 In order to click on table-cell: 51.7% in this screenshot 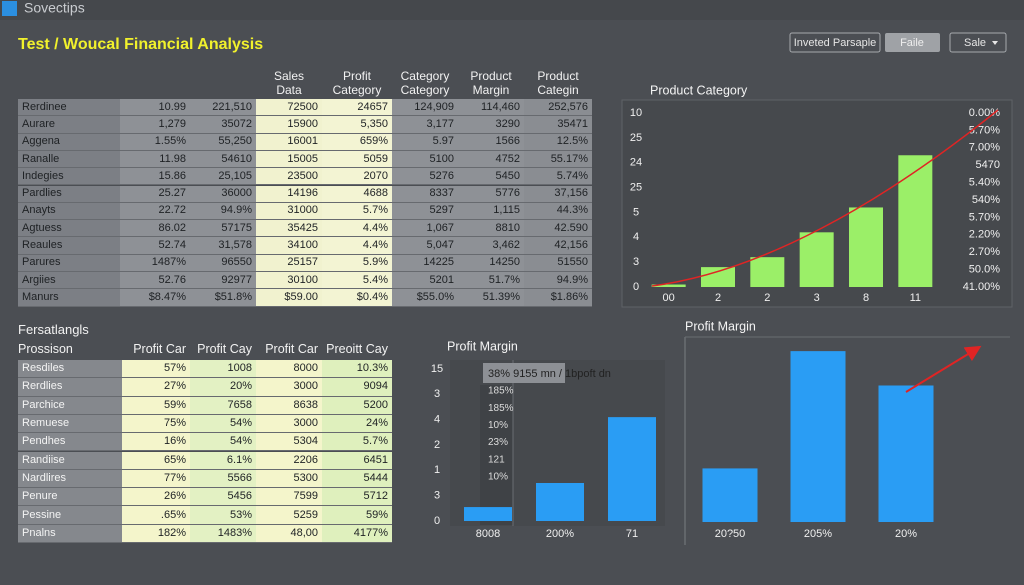, I will do `click(491, 281)`.